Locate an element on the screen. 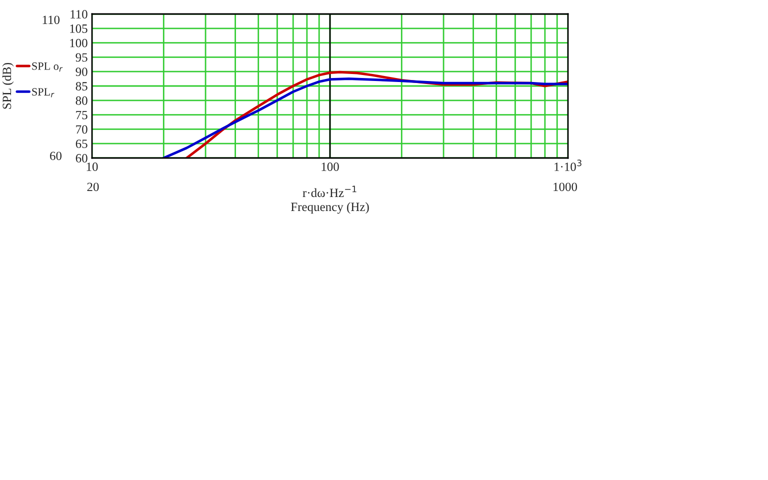  text: 60 is located at coordinates (56, 156).